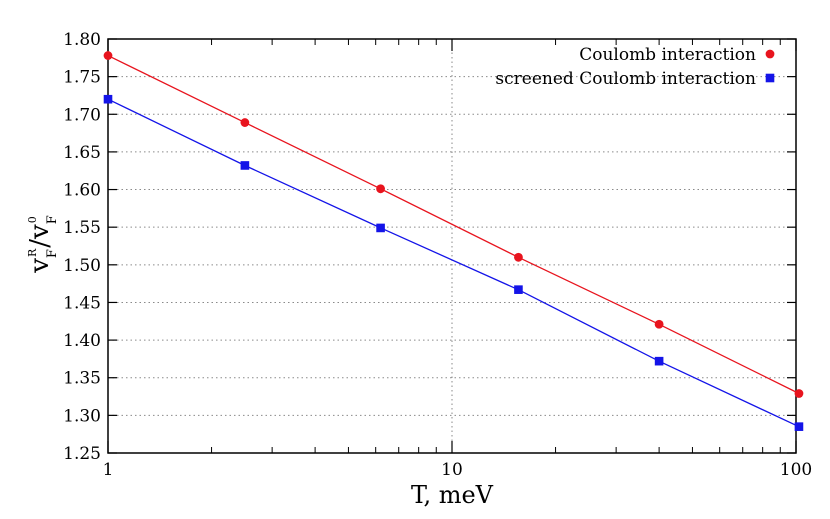  Describe the element at coordinates (82, 228) in the screenshot. I see `y-tick-label: 1.55` at that location.